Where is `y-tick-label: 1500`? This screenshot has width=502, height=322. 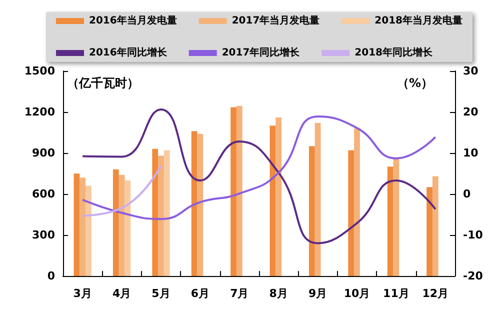 y-tick-label: 1500 is located at coordinates (40, 71).